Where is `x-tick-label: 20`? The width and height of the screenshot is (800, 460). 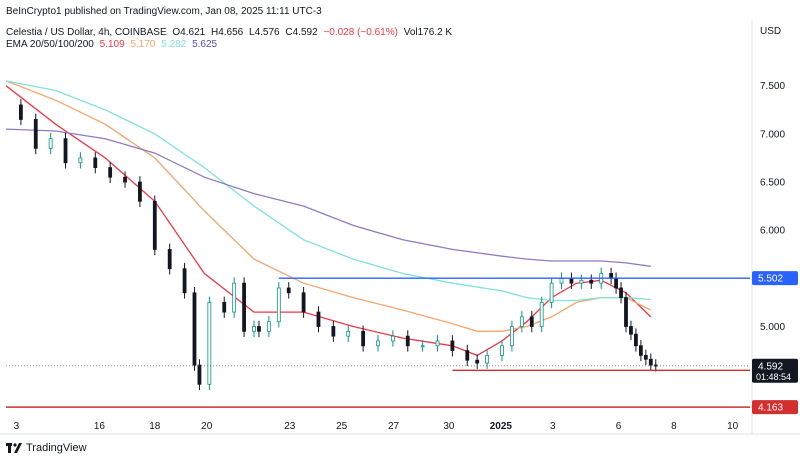 x-tick-label: 20 is located at coordinates (207, 426).